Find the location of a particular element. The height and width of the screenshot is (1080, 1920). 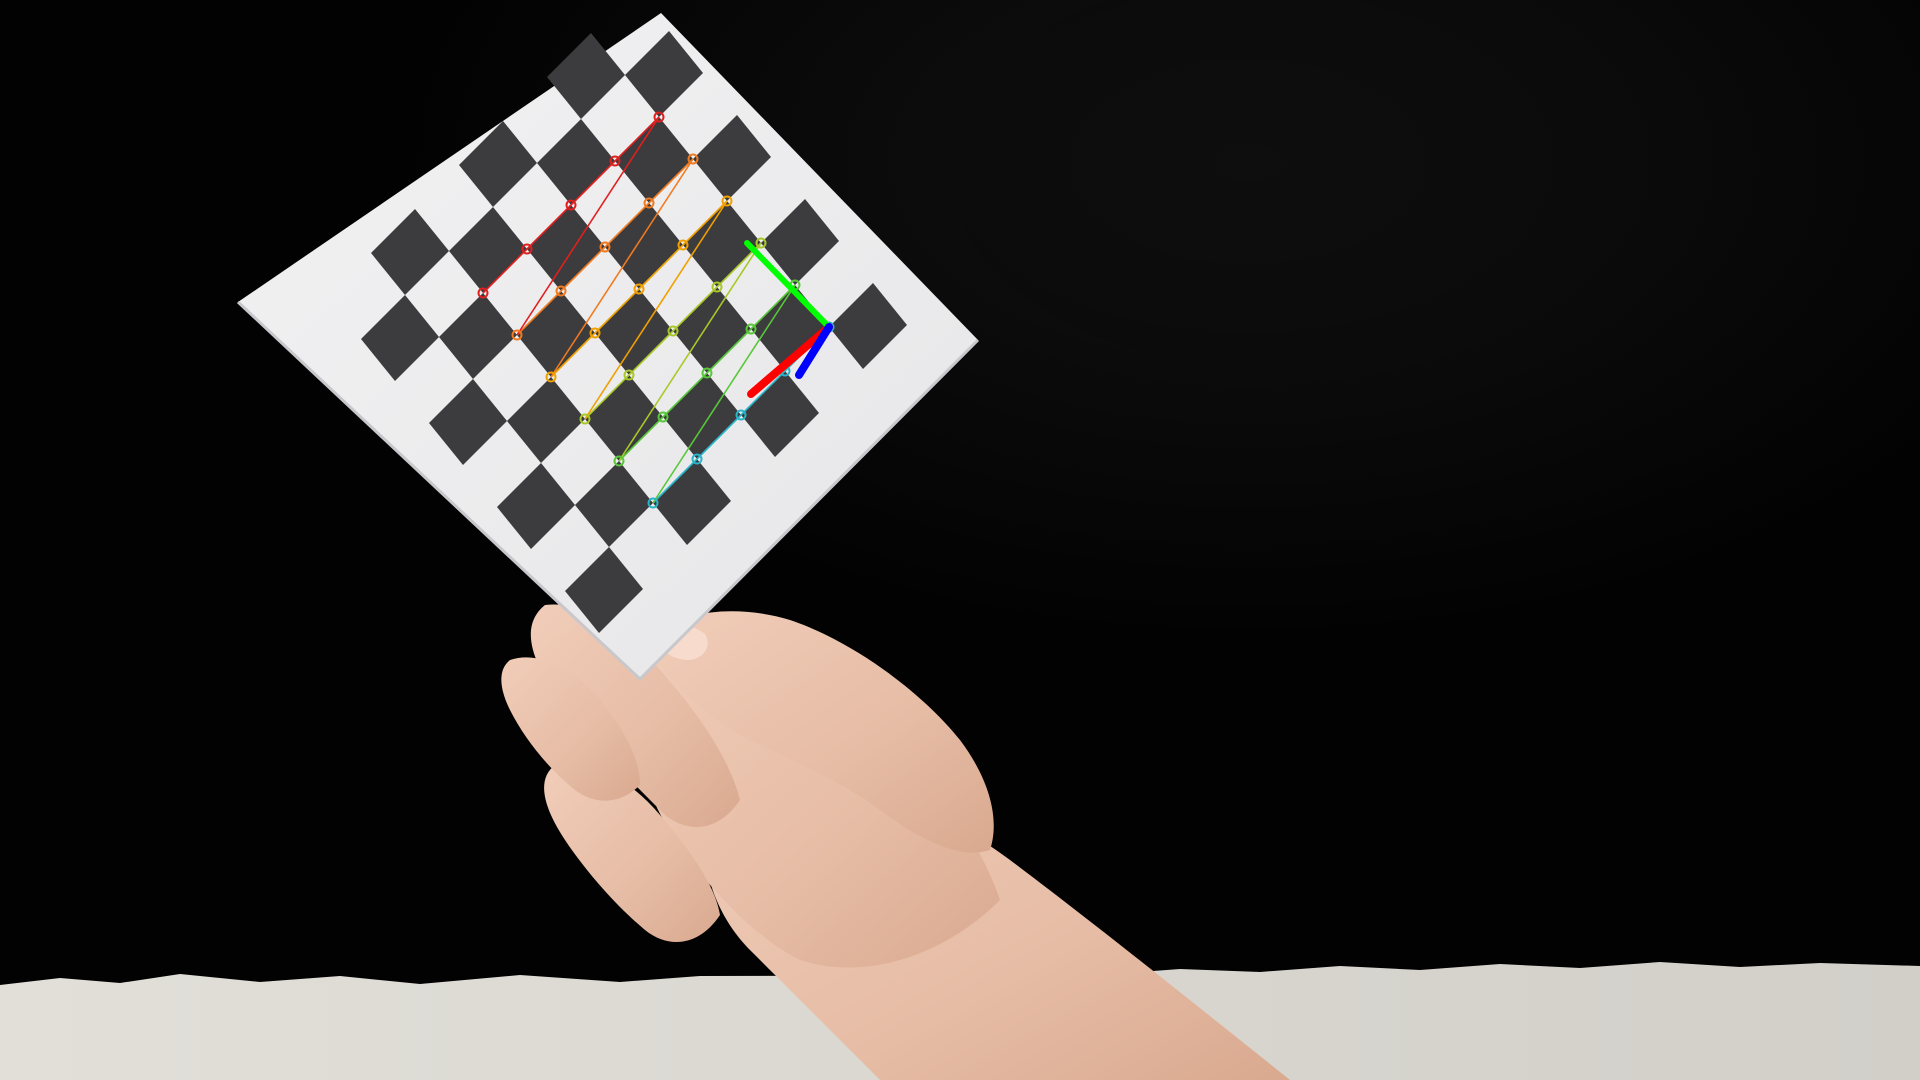

y-axis-line is located at coordinates (788, 285).